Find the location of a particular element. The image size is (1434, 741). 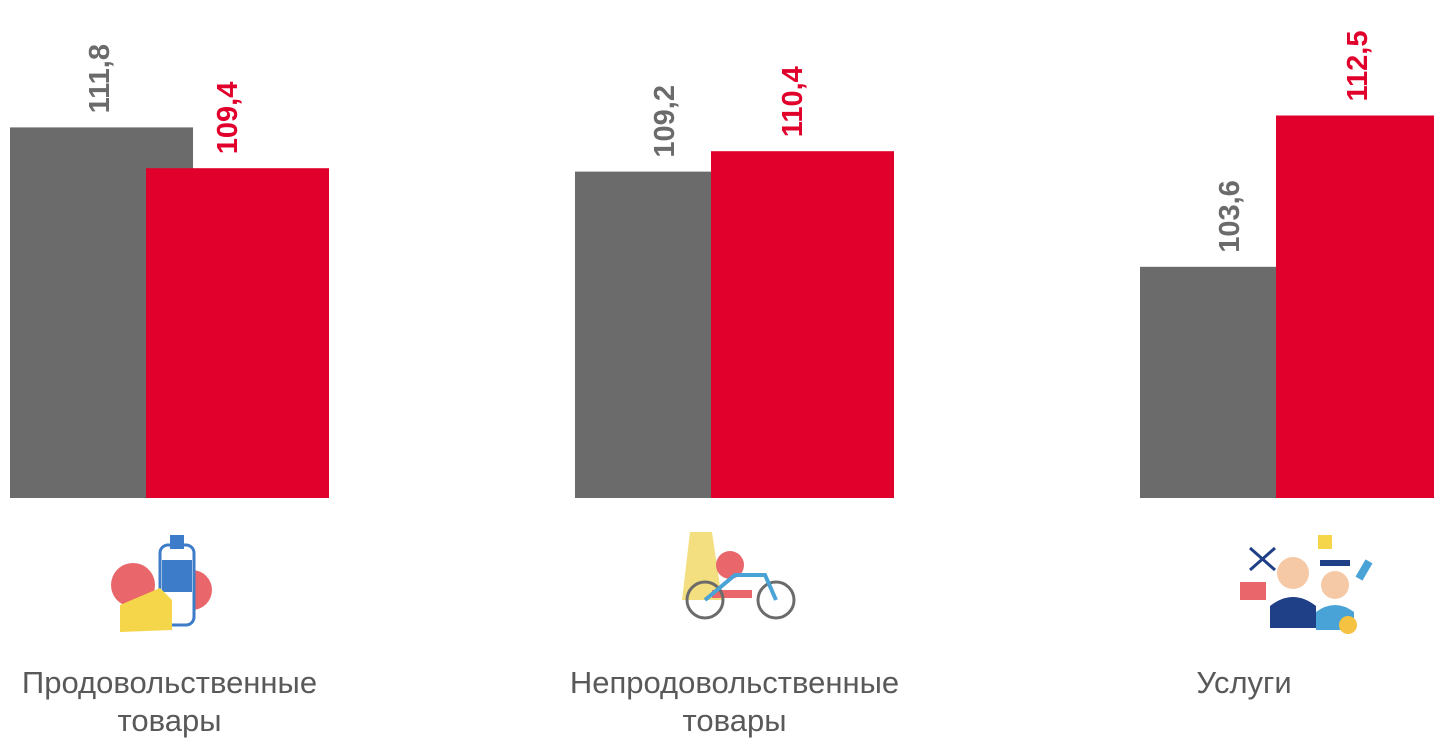

value-label: 110,4 is located at coordinates (793, 101).